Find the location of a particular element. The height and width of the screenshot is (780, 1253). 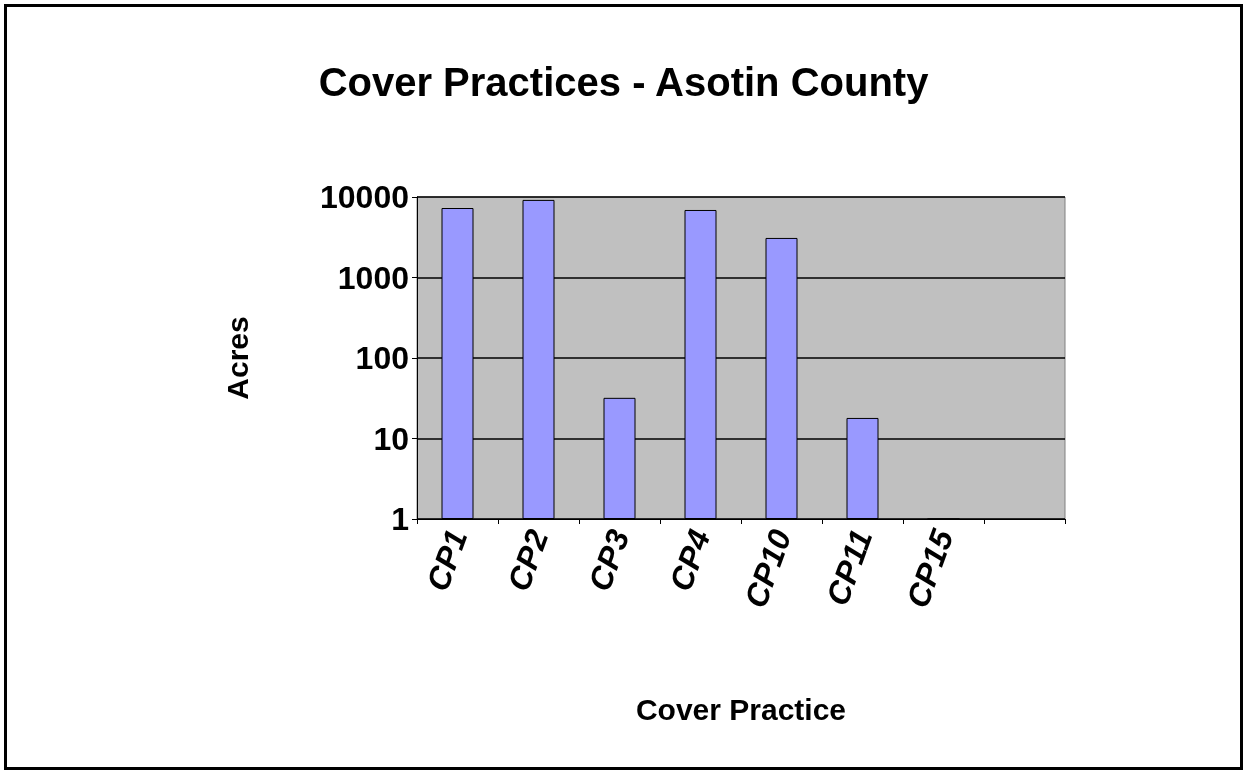

x-tick-label: CP11 is located at coordinates (849, 567).